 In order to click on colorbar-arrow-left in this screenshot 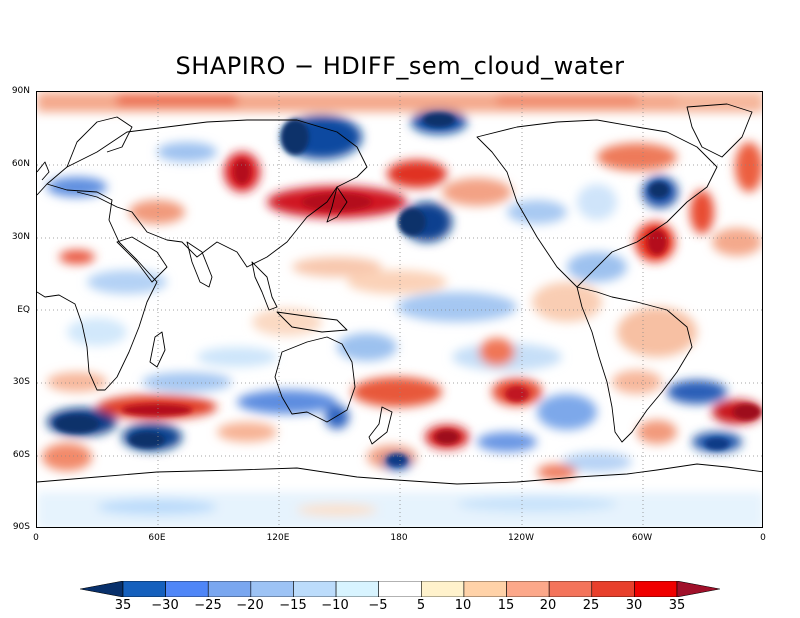, I will do `click(102, 589)`.